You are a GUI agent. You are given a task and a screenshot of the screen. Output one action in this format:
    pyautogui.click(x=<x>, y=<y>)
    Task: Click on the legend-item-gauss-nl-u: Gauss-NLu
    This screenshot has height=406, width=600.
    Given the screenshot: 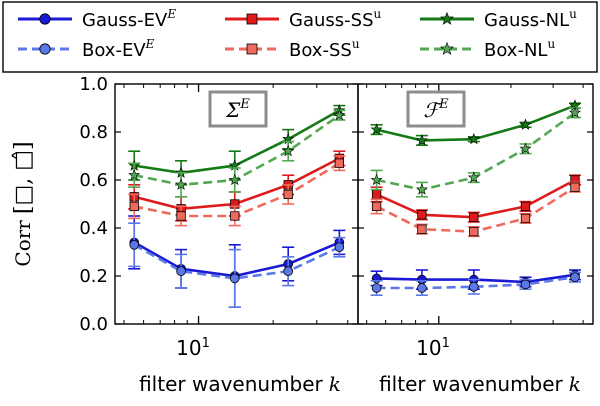 What is the action you would take?
    pyautogui.click(x=498, y=19)
    